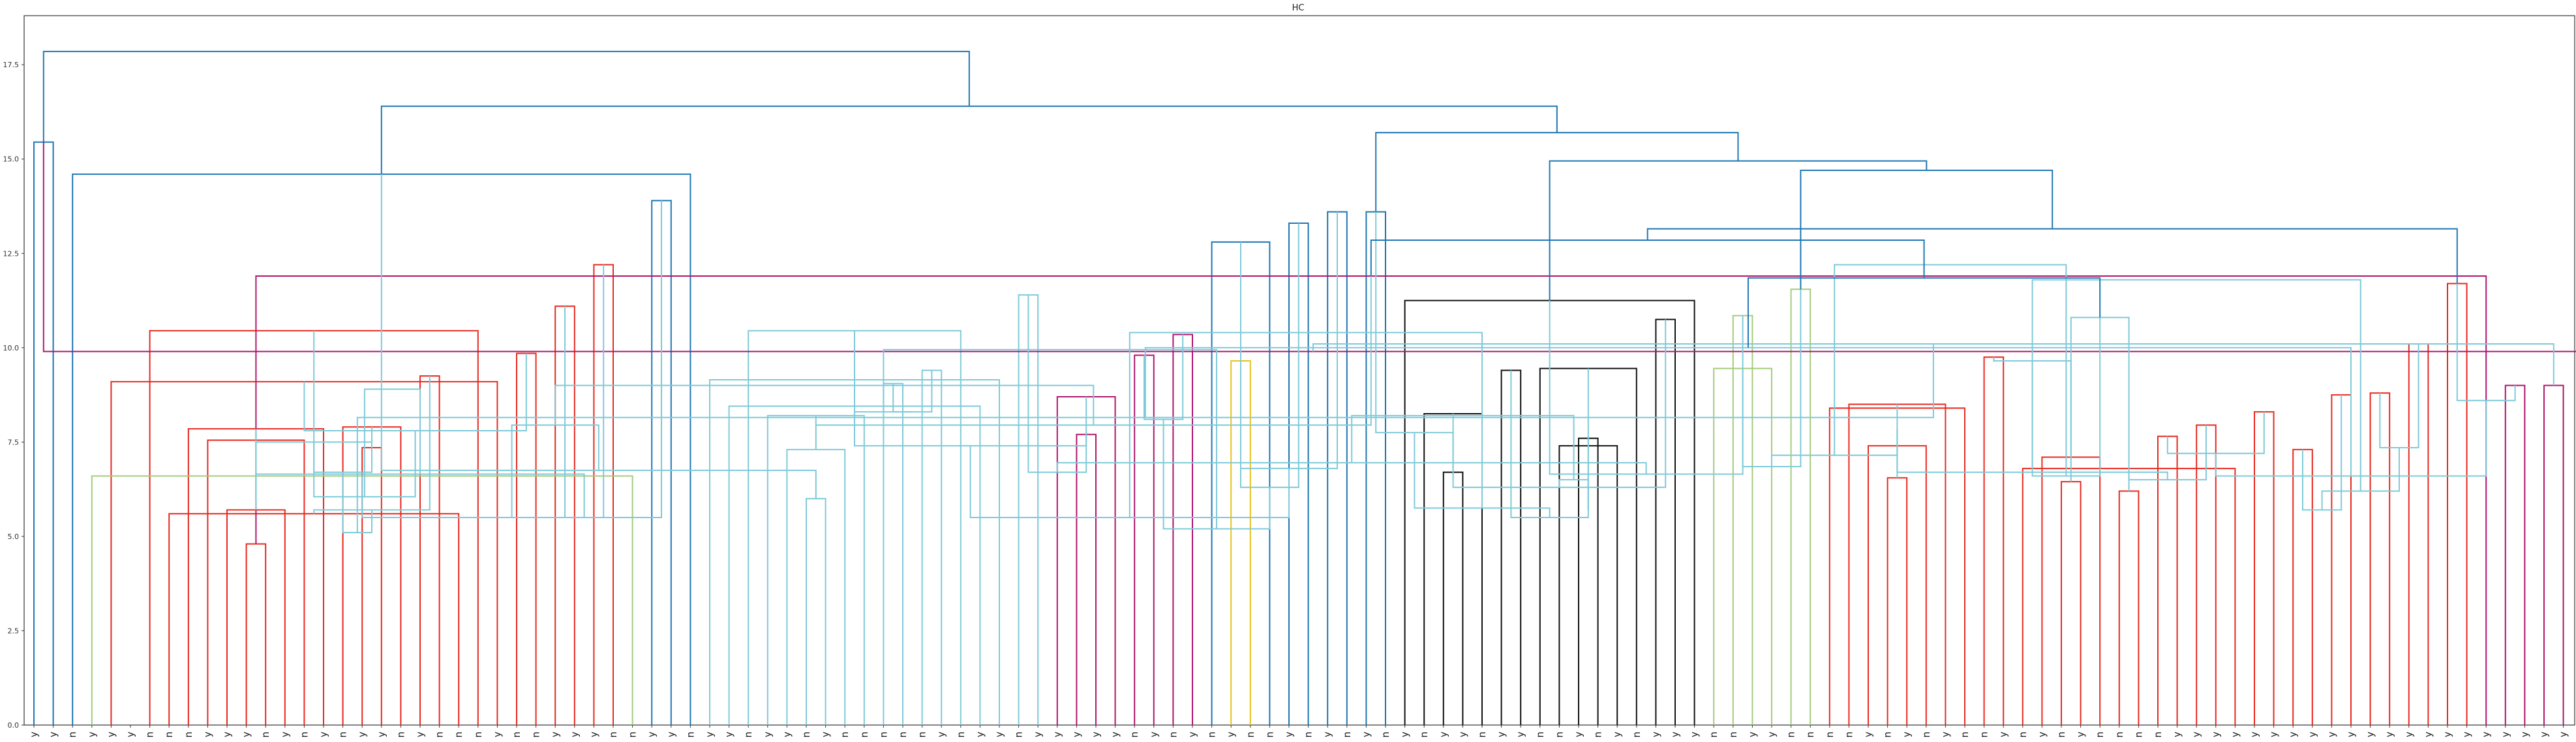 Image resolution: width=2576 pixels, height=742 pixels. What do you see at coordinates (11, 65) in the screenshot?
I see `y-tick-label: 17.5` at bounding box center [11, 65].